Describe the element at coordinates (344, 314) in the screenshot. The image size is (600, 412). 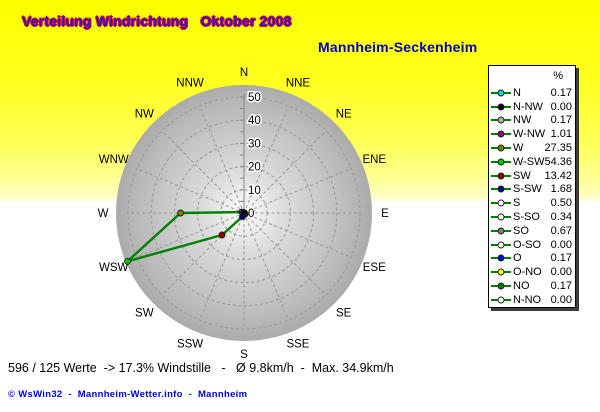
I see `svg-text: SE` at that location.